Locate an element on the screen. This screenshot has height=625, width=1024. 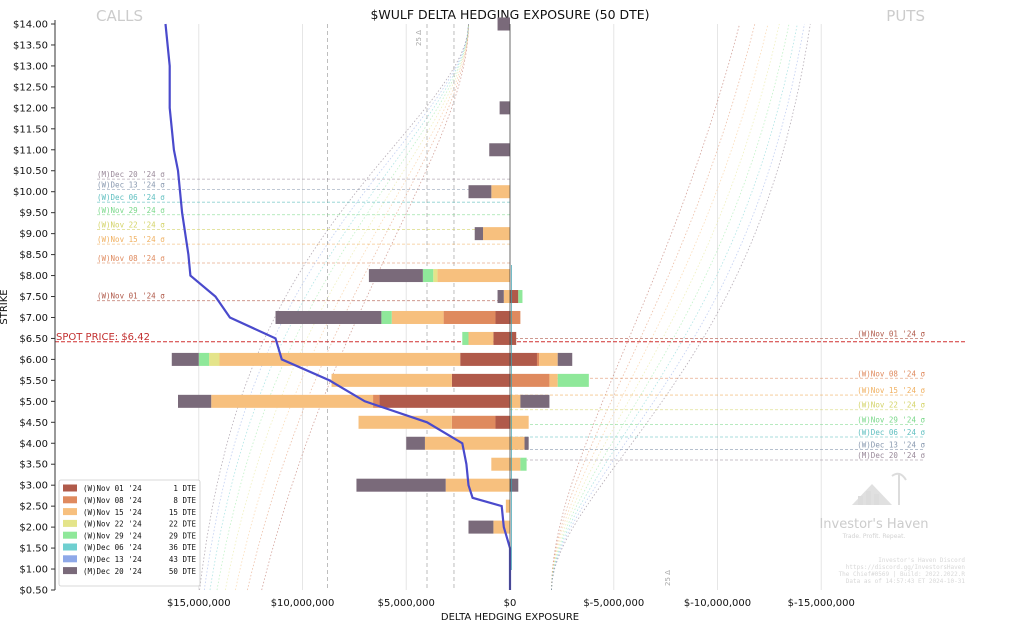
legend-dte-0: 1 DTE is located at coordinates (184, 488).